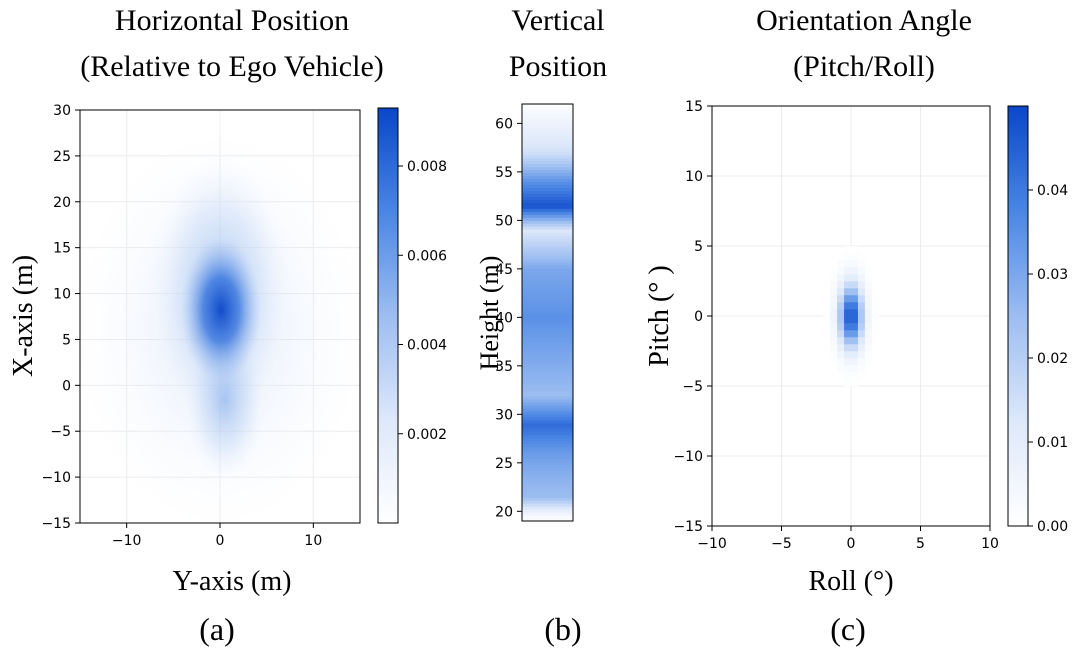  What do you see at coordinates (712, 544) in the screenshot?
I see `panel-c-xtick-label: −10` at bounding box center [712, 544].